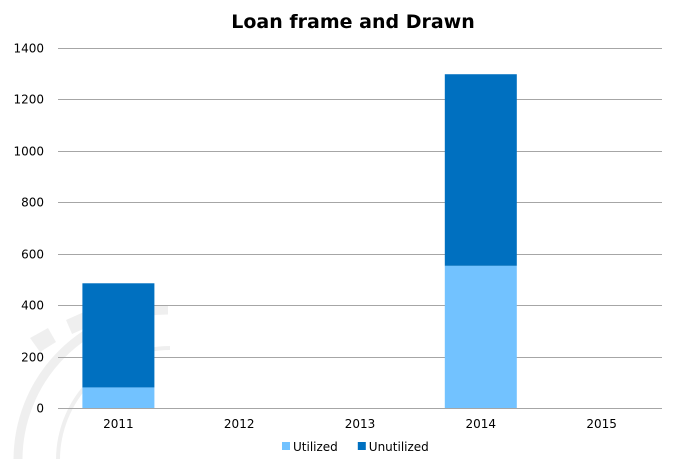 This screenshot has height=459, width=675. I want to click on x-tick-label: 2011, so click(118, 424).